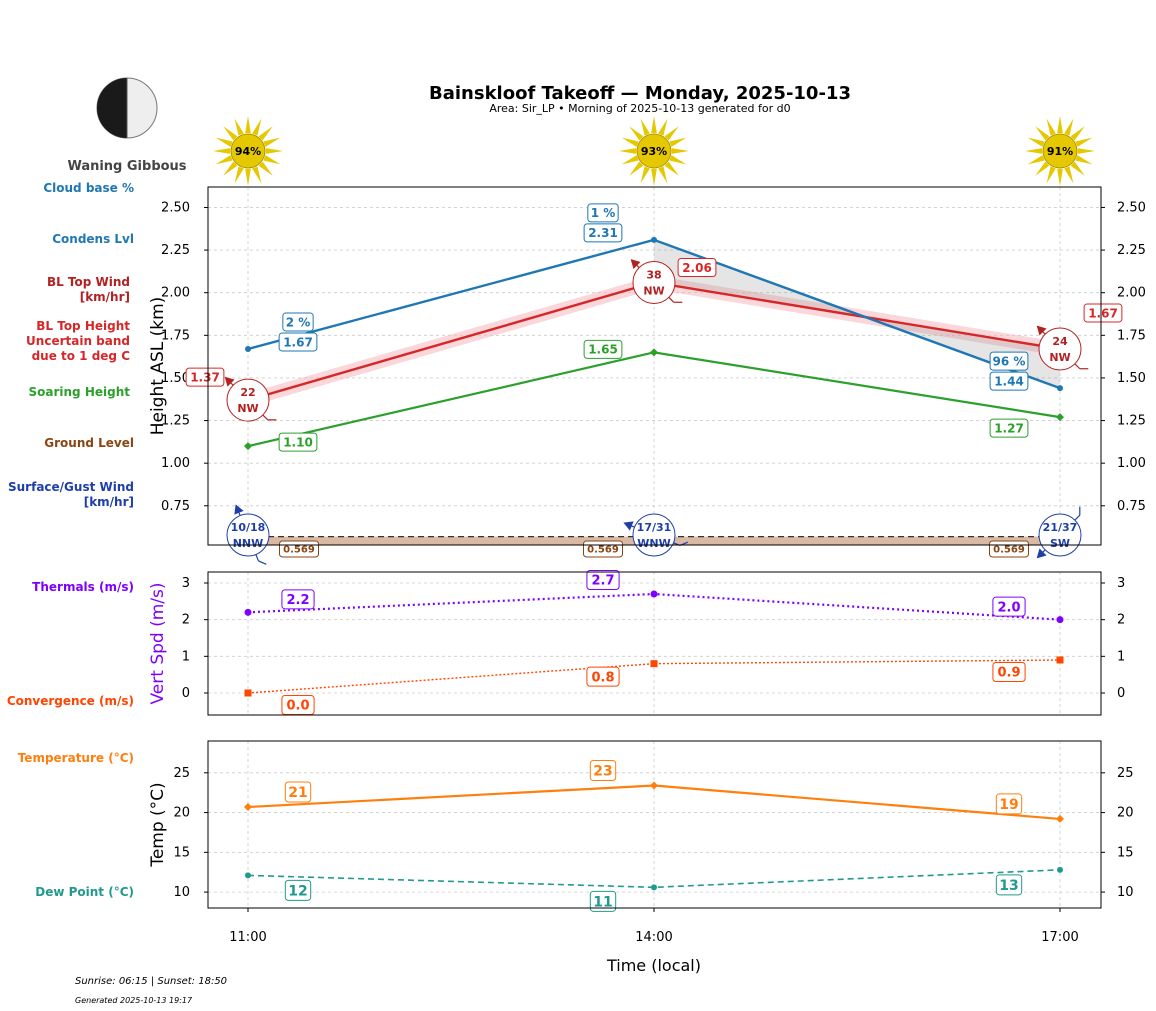 The image size is (1156, 1011). Describe the element at coordinates (89, 443) in the screenshot. I see `legend-ground: Ground Level` at that location.